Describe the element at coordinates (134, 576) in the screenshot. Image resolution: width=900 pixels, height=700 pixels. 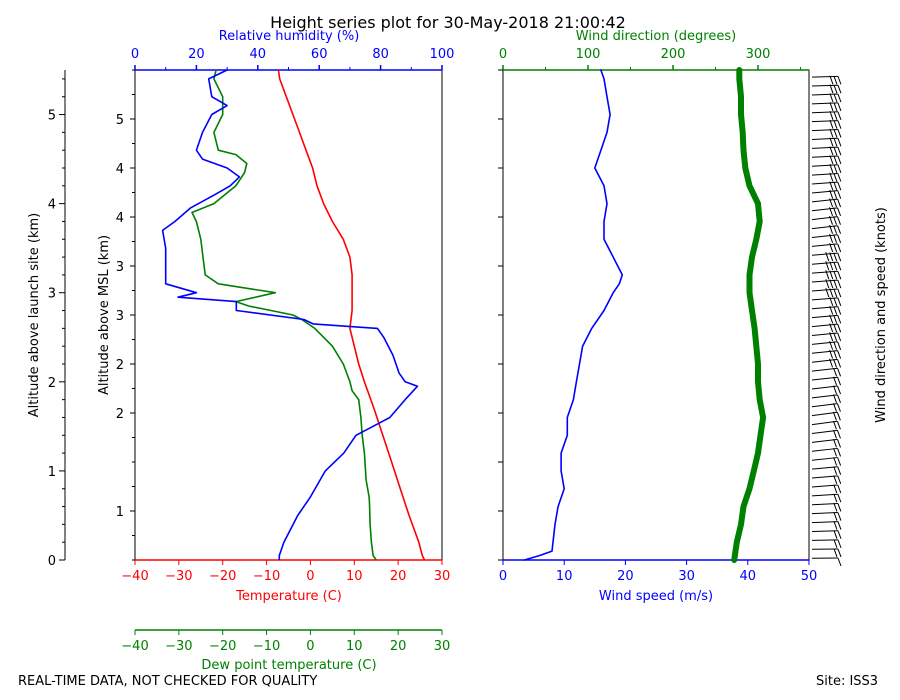
I see `temperature-tick-label: −40` at that location.